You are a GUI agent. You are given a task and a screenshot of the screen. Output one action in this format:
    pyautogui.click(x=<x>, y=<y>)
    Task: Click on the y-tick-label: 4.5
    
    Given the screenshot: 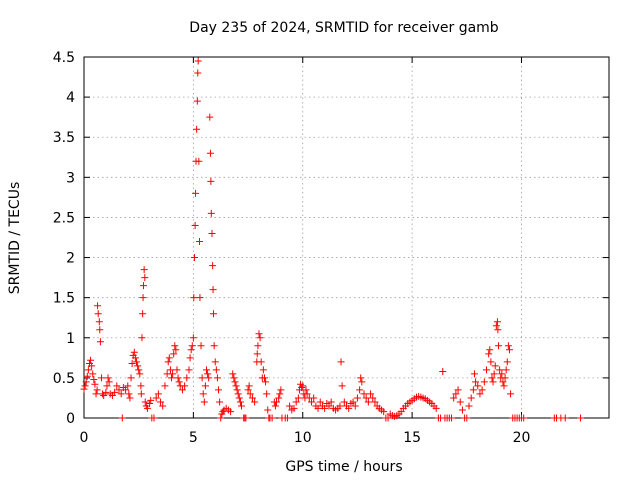 What is the action you would take?
    pyautogui.click(x=64, y=58)
    